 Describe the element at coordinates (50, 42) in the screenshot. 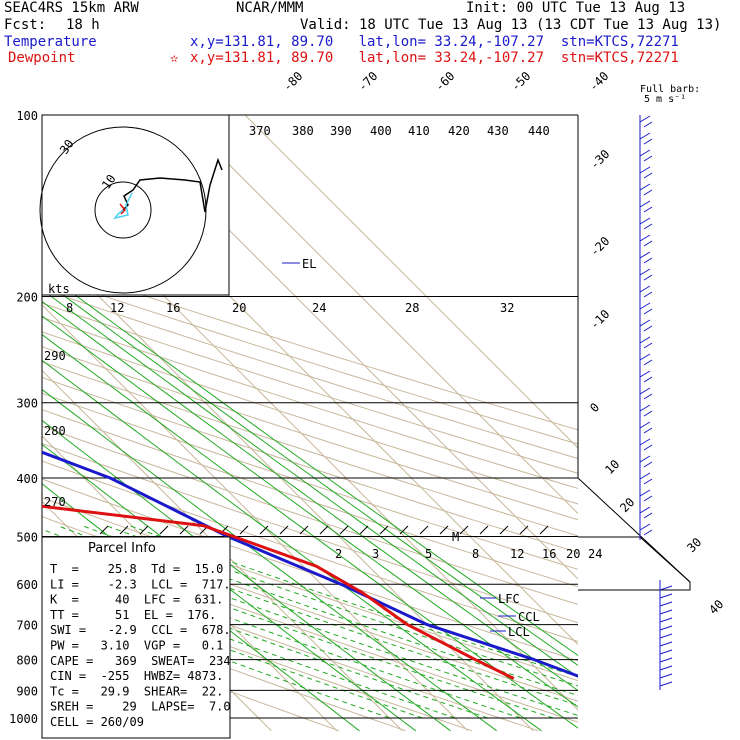

I see `temperature-legend-label: Temperature` at that location.